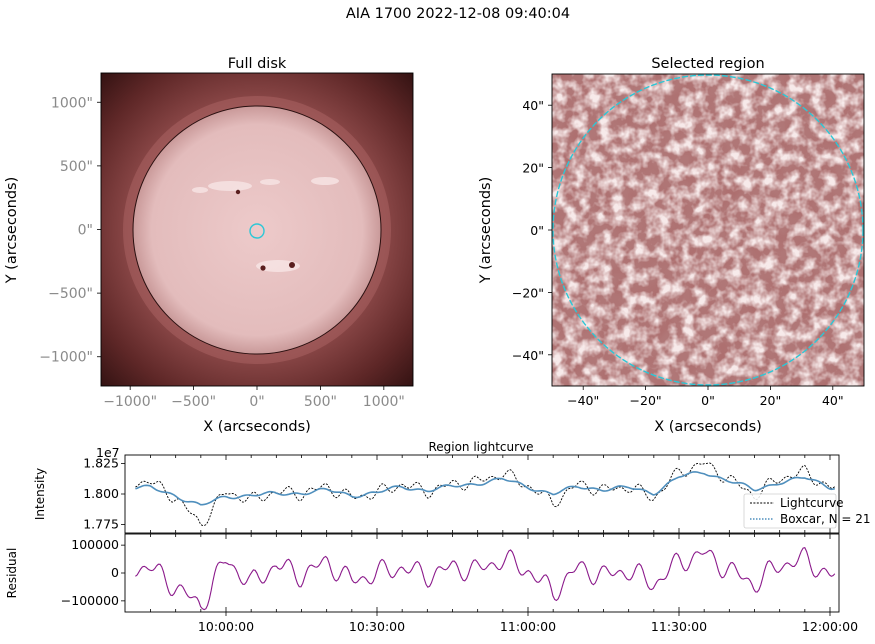  What do you see at coordinates (528, 626) in the screenshot?
I see `time-tick-label: 11:00:00` at bounding box center [528, 626].